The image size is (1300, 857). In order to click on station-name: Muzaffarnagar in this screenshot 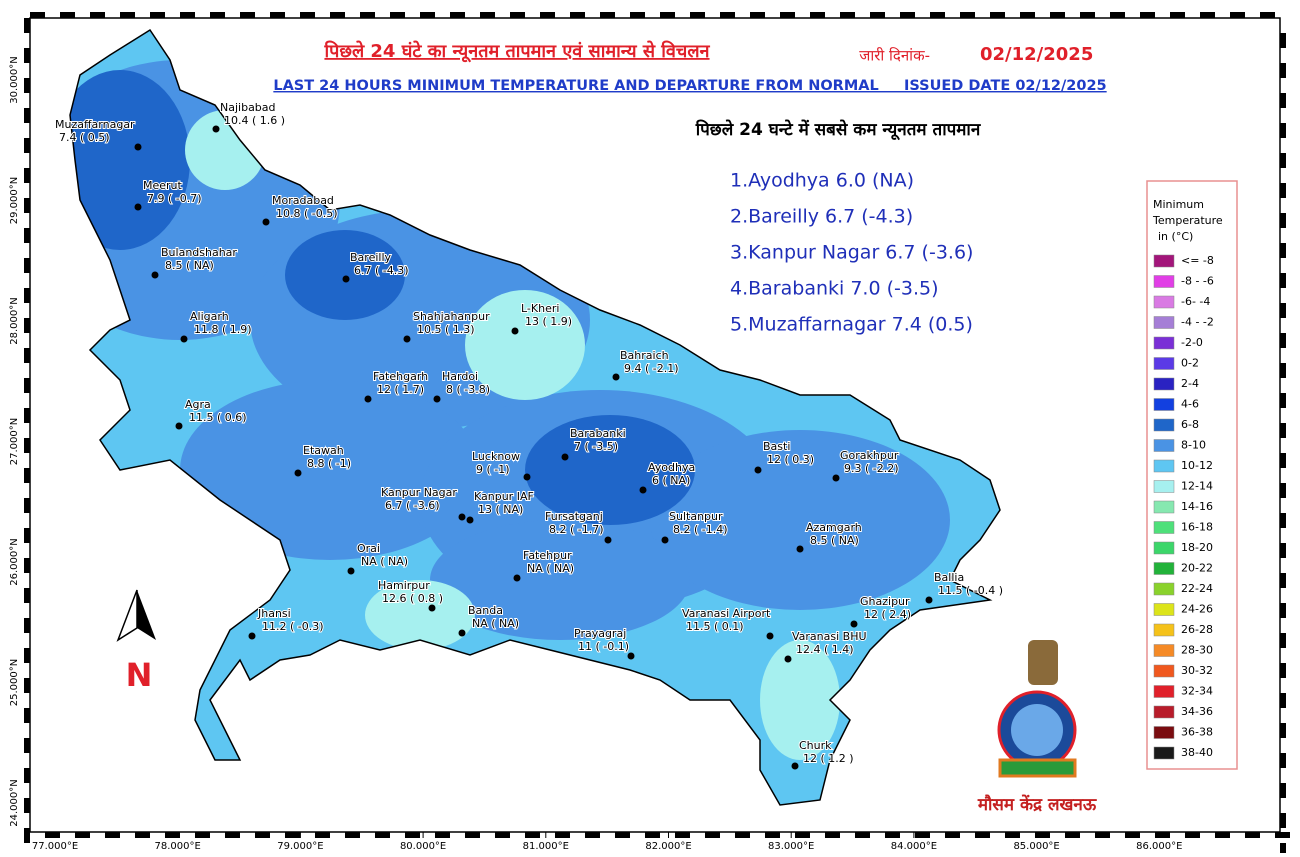, I will do `click(95, 124)`.